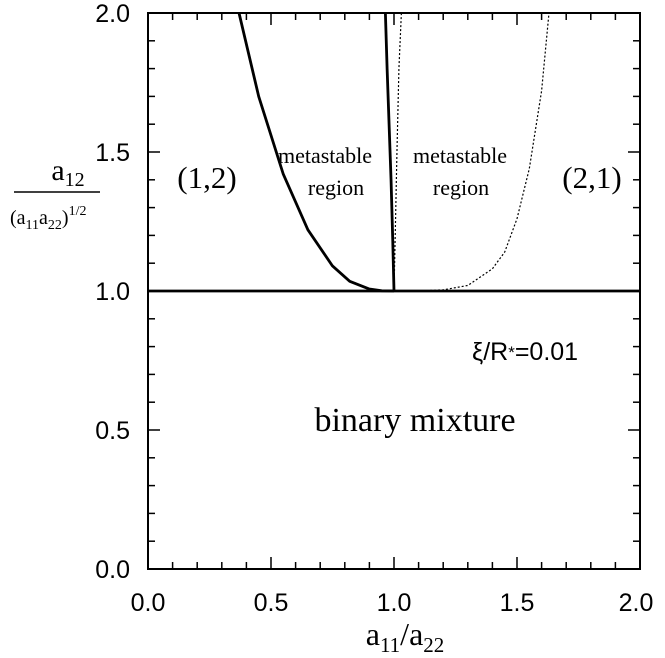  Describe the element at coordinates (490, 352) in the screenshot. I see `xi-label: ξ/R` at that location.